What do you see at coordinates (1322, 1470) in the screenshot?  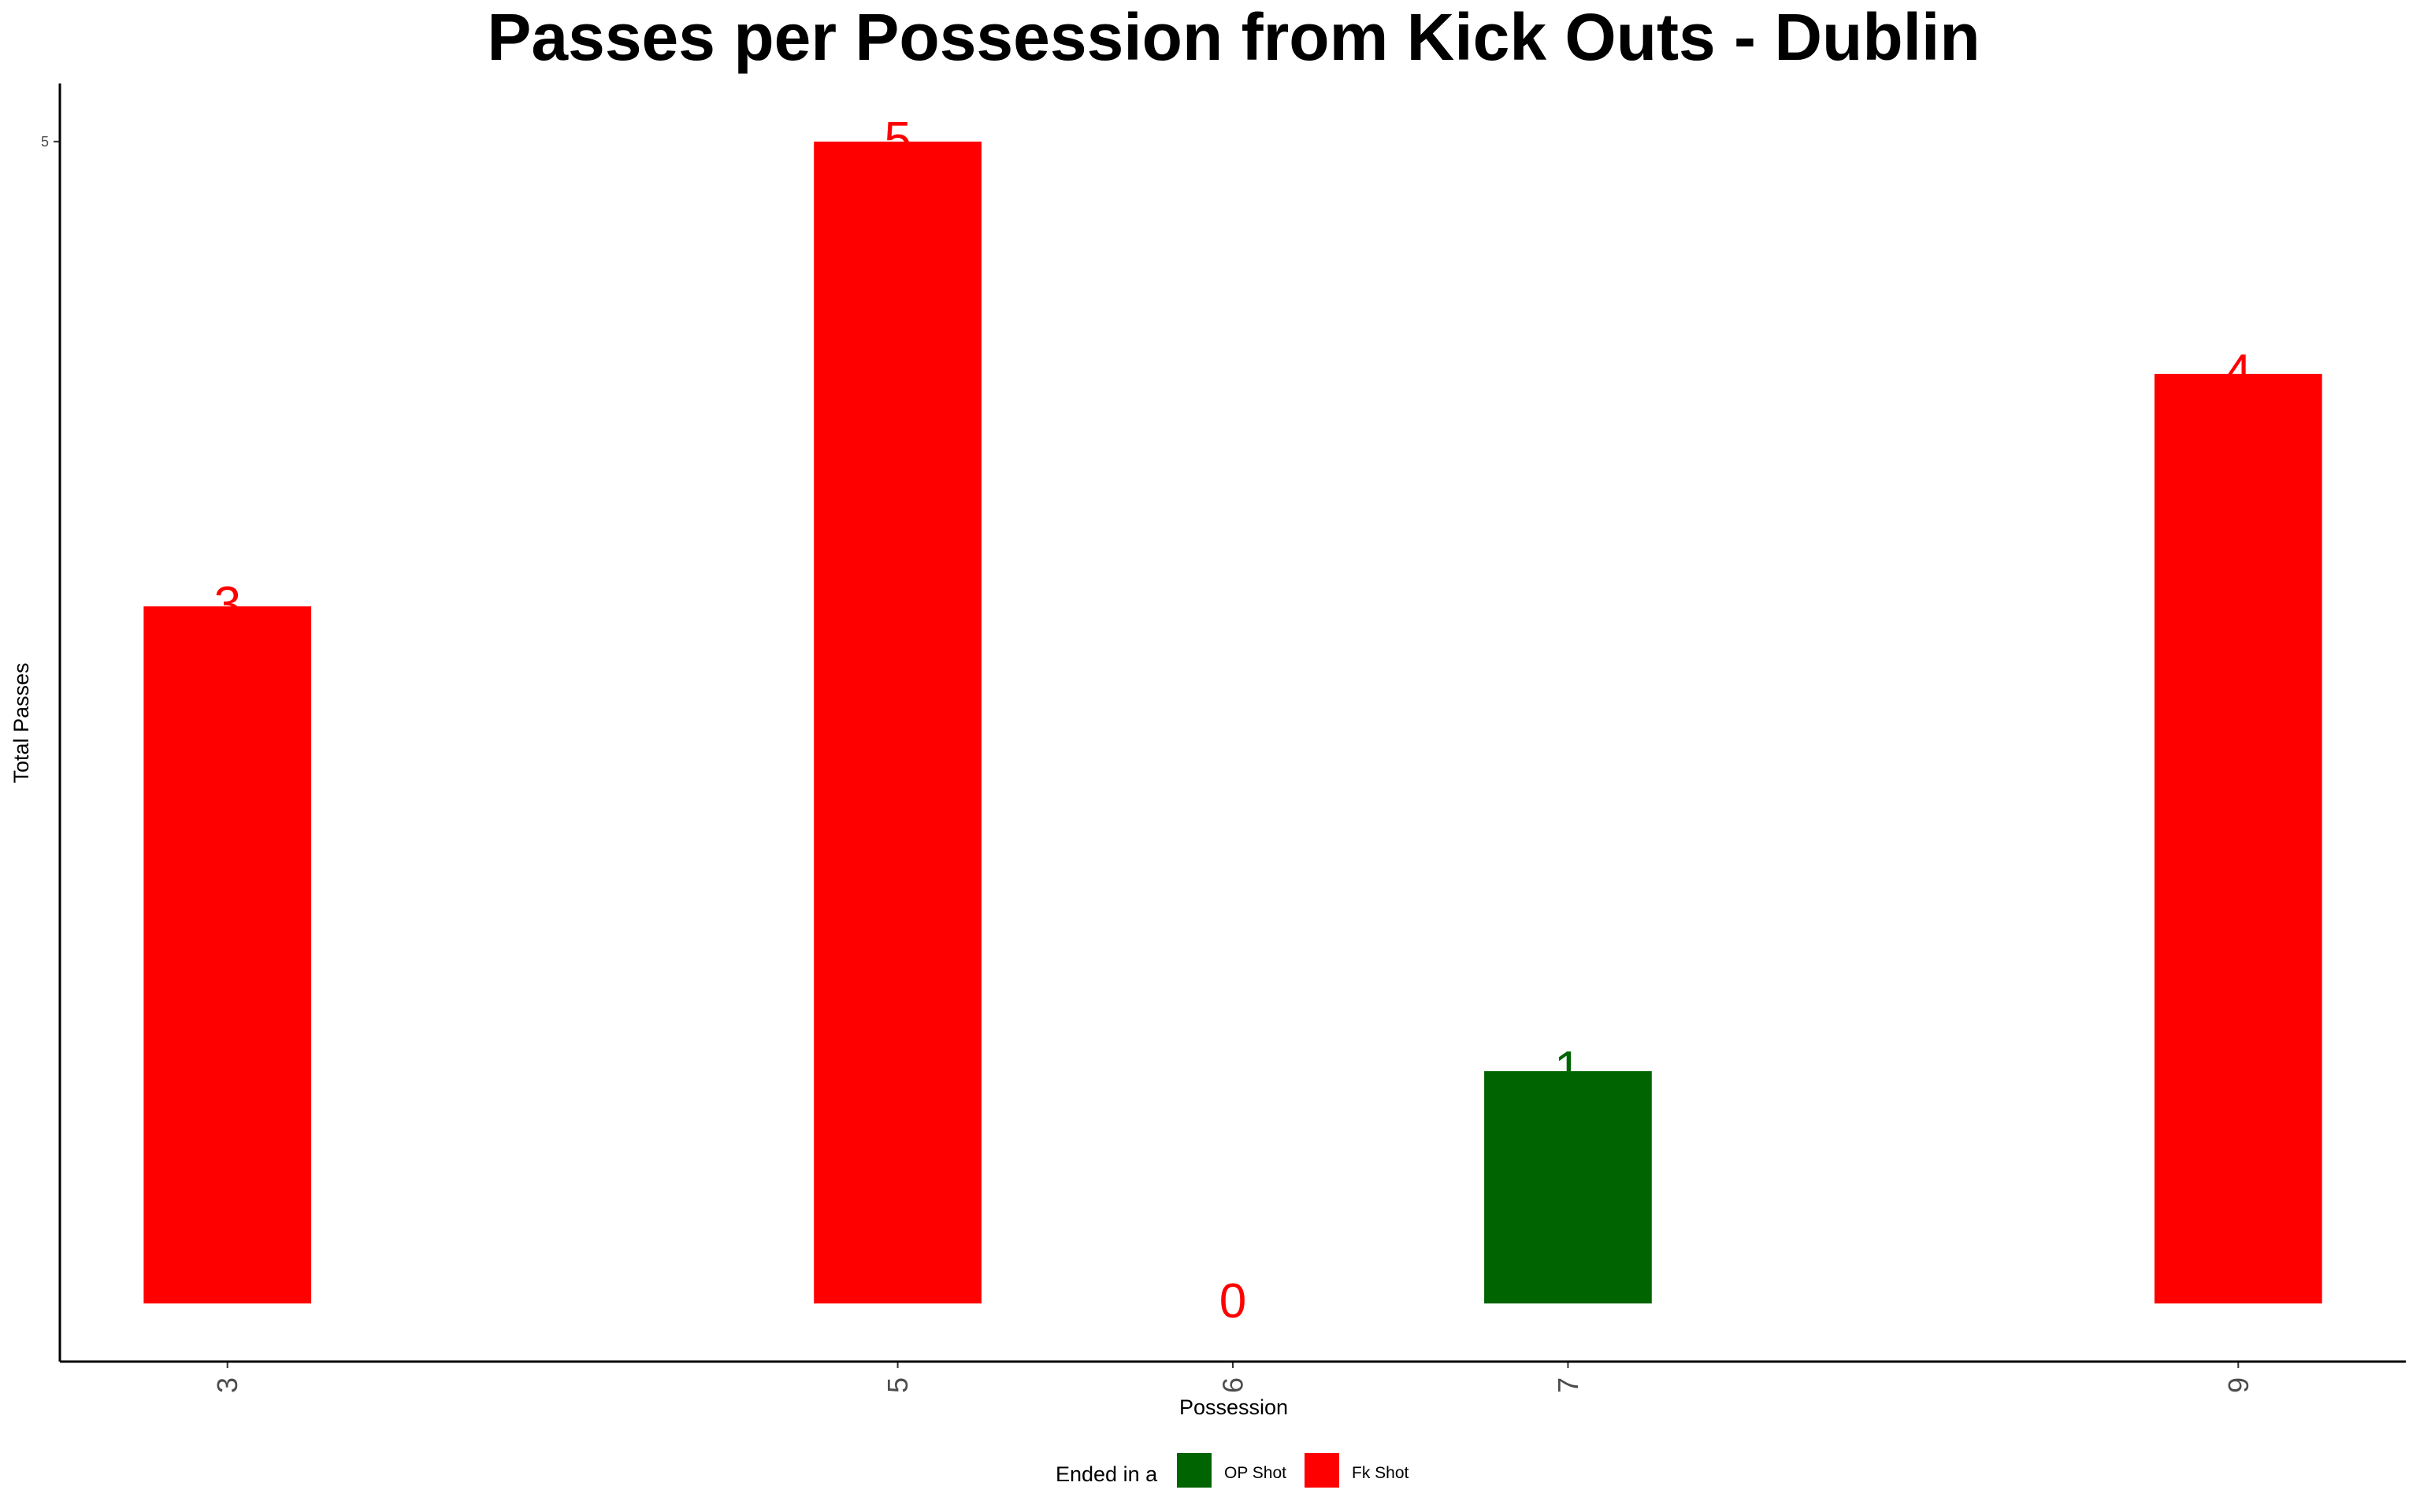 I see `legend-swatch-fk-shot` at bounding box center [1322, 1470].